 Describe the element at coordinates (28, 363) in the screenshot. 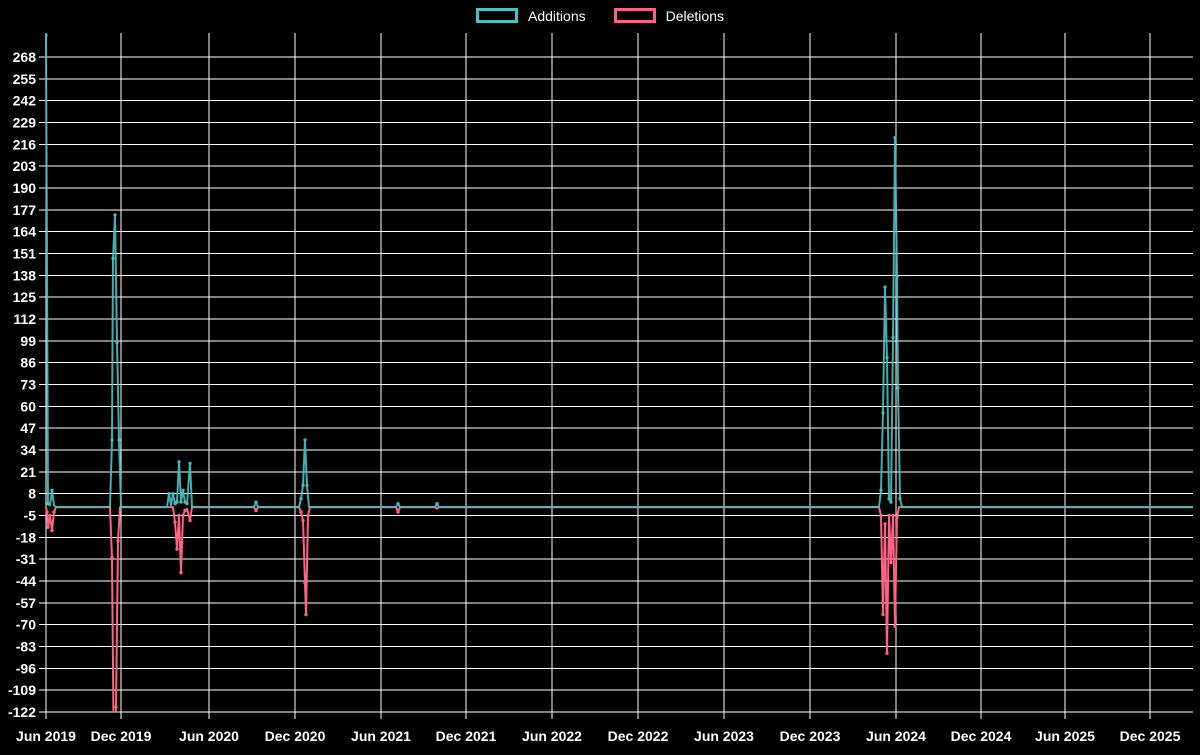

I see `y-axis-tick-label: 86` at that location.